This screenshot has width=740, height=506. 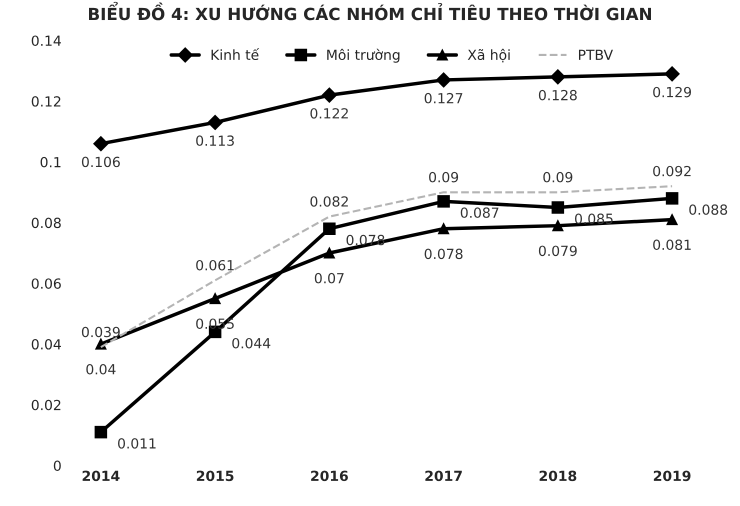 I want to click on x-tick-label: 2016, so click(x=329, y=476).